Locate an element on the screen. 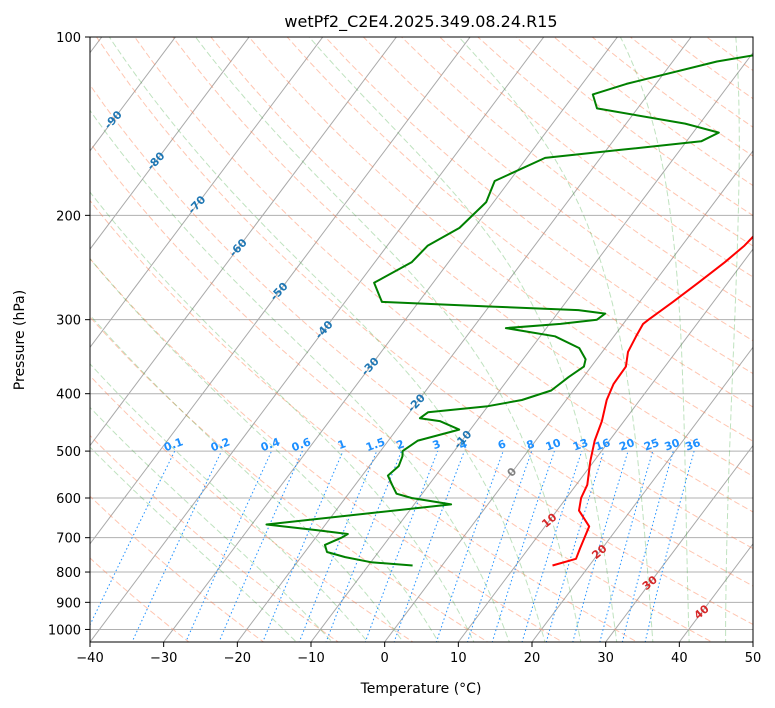  y-tick-label: 1000 is located at coordinates (64, 630).